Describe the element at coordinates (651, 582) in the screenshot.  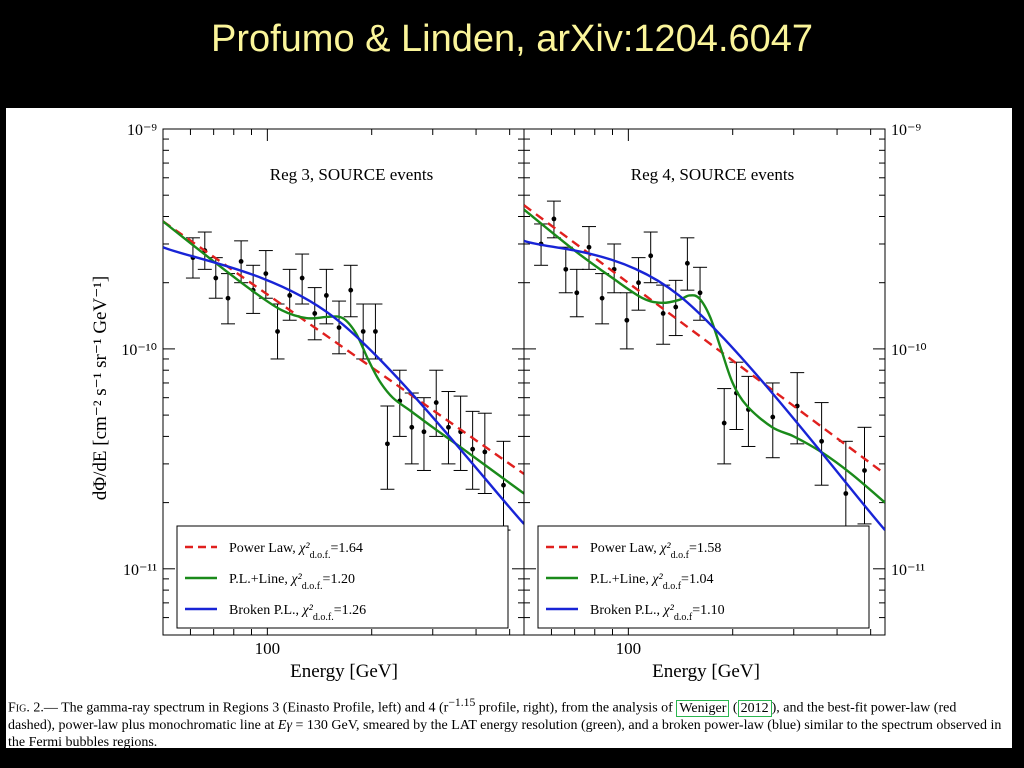
I see `legend-label: P.L.+Line, χ²d.o.f=1.04` at that location.